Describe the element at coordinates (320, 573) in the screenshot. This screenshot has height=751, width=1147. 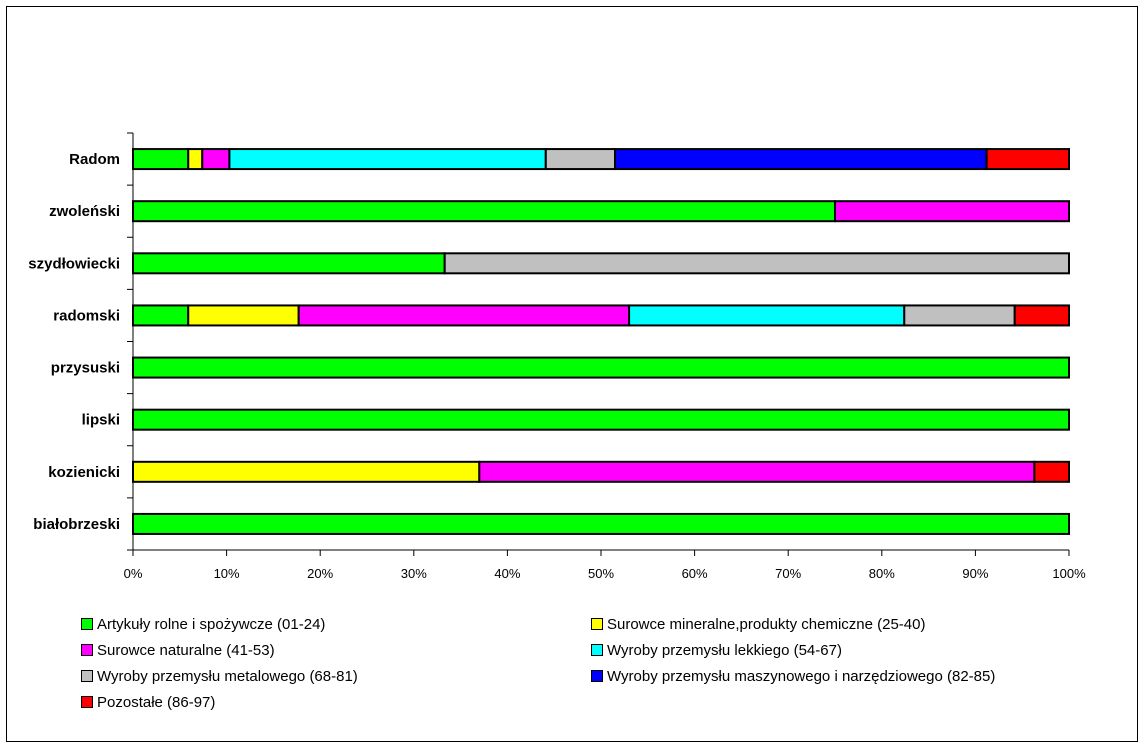
I see `x-tick-label: 20%` at that location.